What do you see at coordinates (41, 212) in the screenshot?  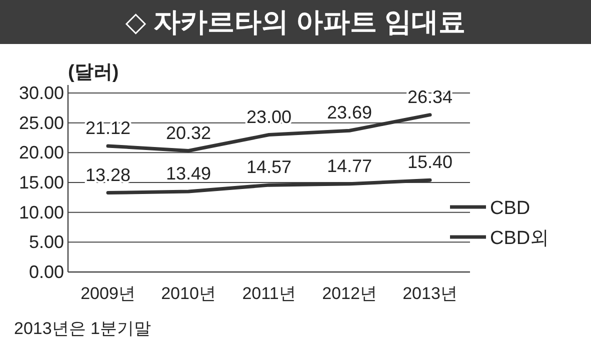 I see `y-tick-label: 10.00` at bounding box center [41, 212].